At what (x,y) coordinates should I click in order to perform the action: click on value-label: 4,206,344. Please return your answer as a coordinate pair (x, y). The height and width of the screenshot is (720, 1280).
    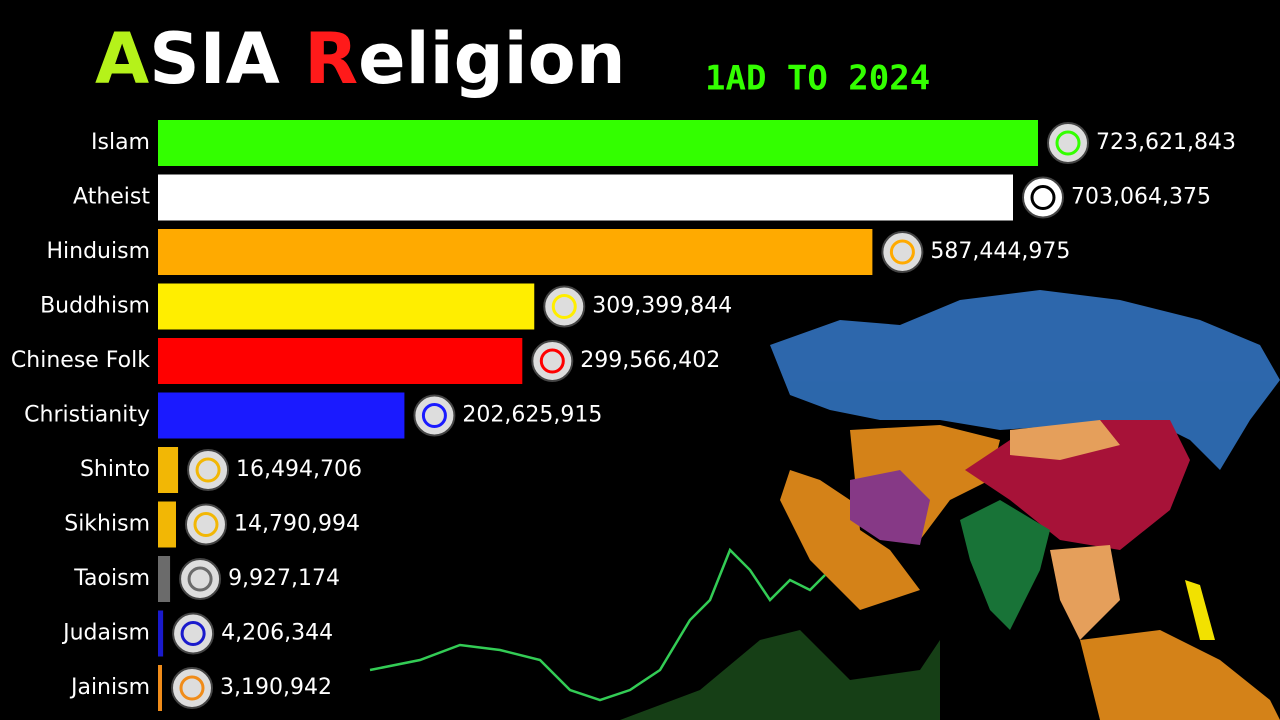
    Looking at the image, I should click on (277, 633).